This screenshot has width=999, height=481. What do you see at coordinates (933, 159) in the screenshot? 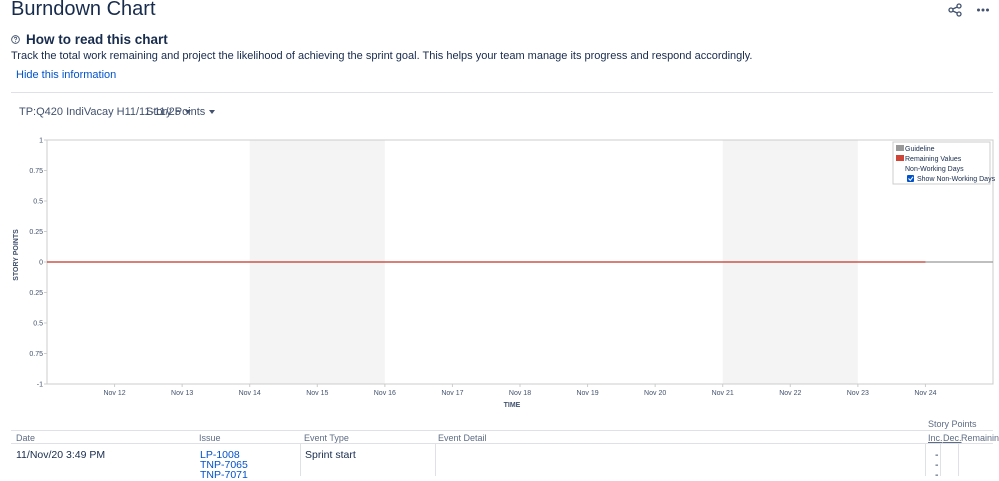
I see `legend-label-remaining: Remaining Values` at bounding box center [933, 159].